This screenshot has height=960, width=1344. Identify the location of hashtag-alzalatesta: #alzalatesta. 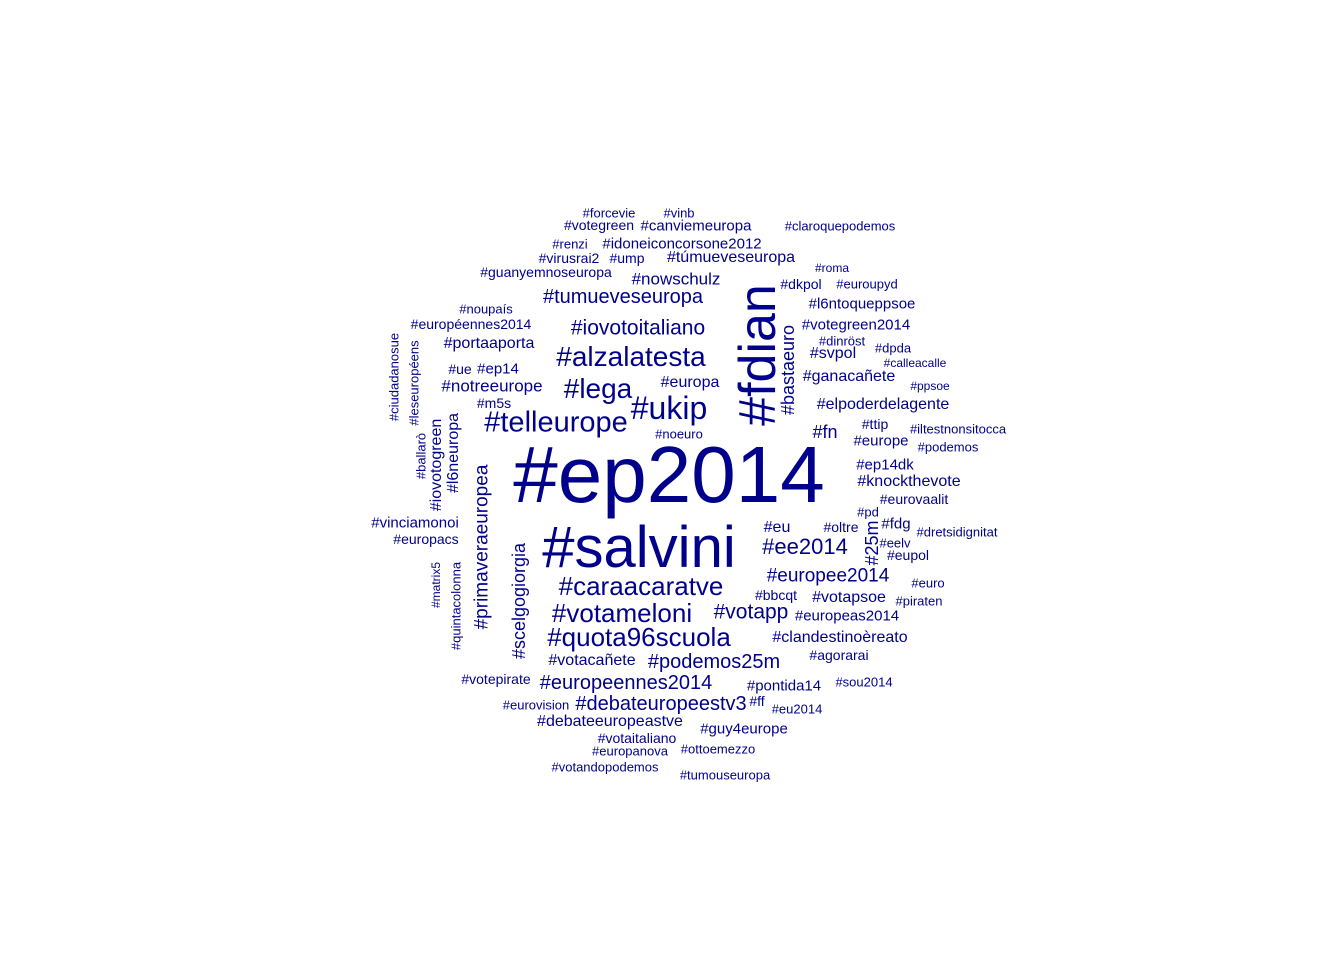
(631, 356).